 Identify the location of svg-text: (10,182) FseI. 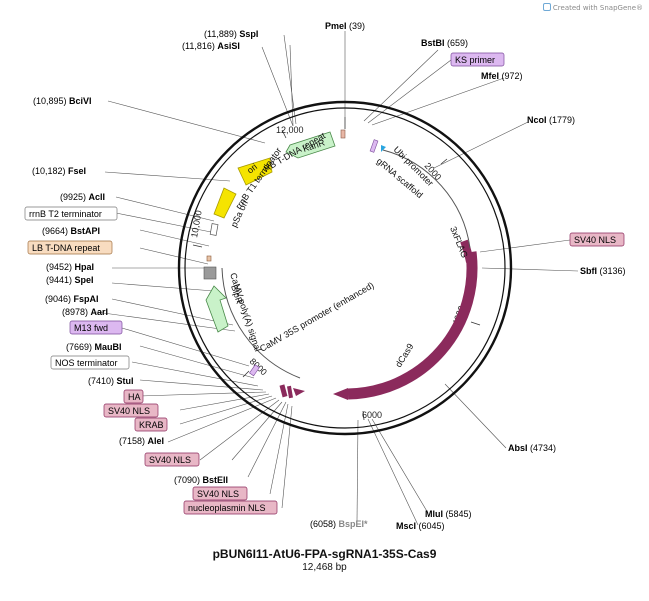
(59, 171).